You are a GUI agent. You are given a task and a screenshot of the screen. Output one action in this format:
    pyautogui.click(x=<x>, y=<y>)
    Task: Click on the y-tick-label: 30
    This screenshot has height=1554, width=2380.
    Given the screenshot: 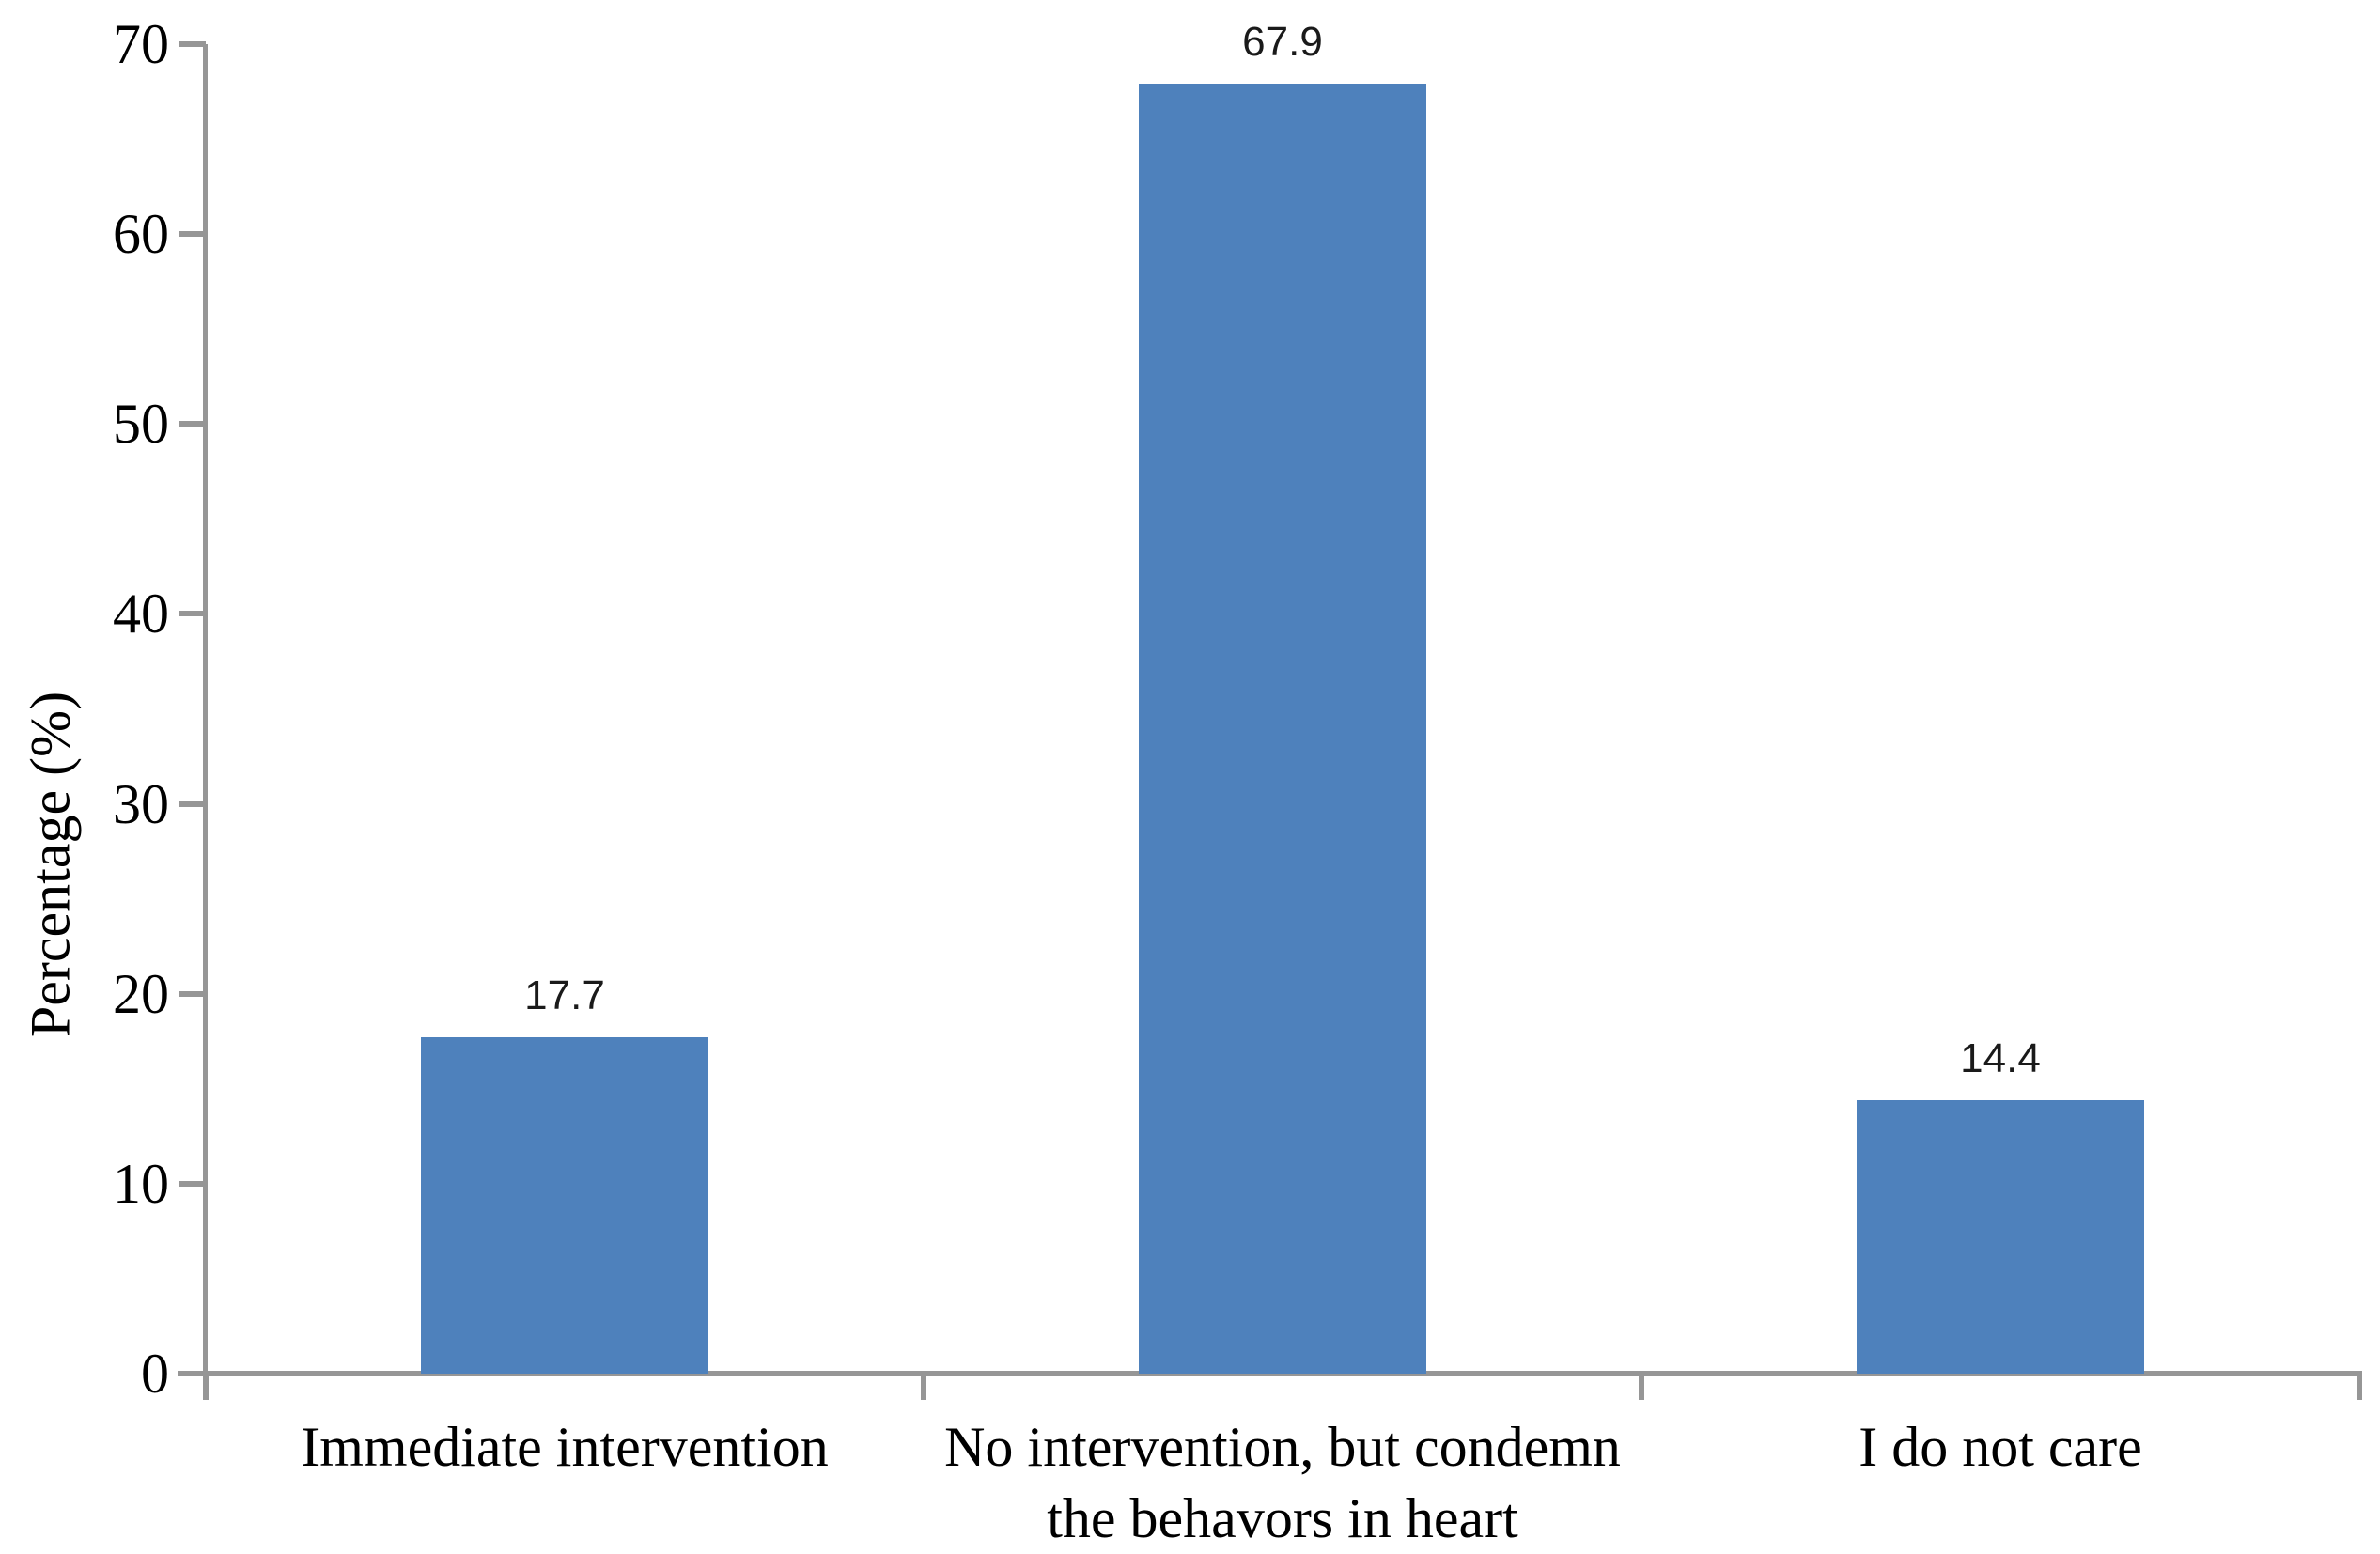 What is the action you would take?
    pyautogui.click(x=141, y=803)
    